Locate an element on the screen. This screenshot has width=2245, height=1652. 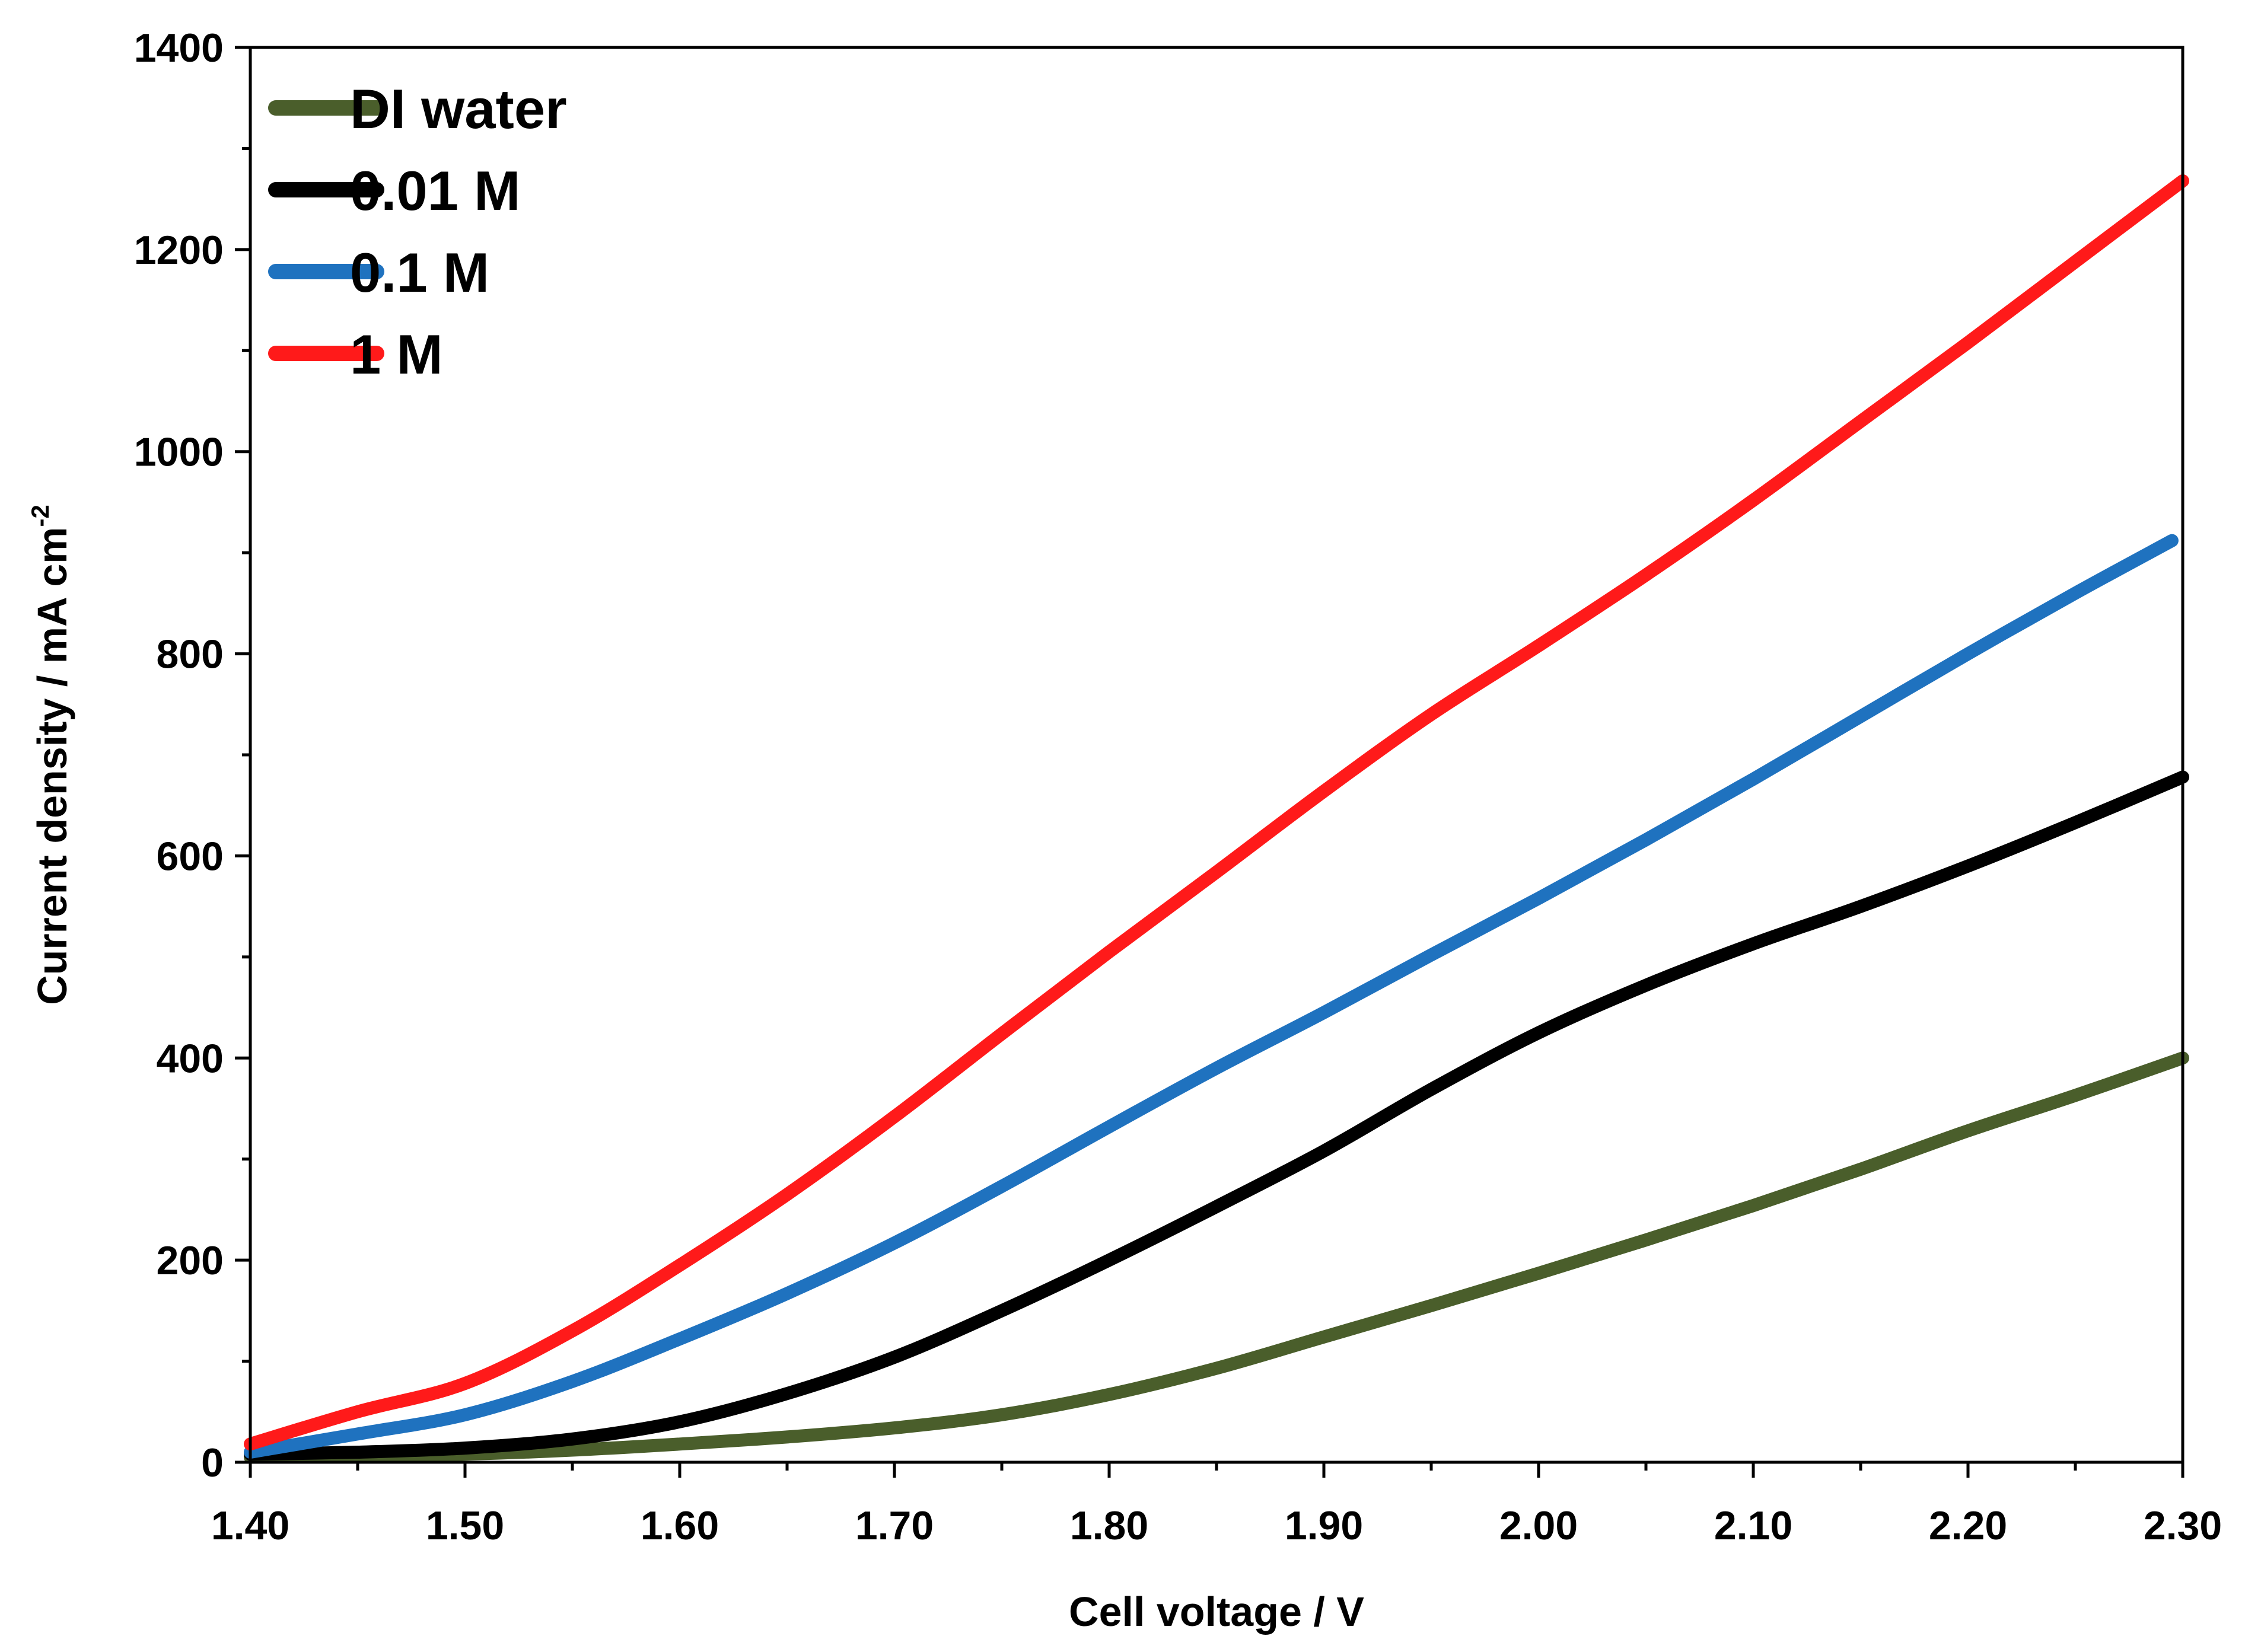
legend: DI water 0.01 M 0.1 M 1 M is located at coordinates (417, 231).